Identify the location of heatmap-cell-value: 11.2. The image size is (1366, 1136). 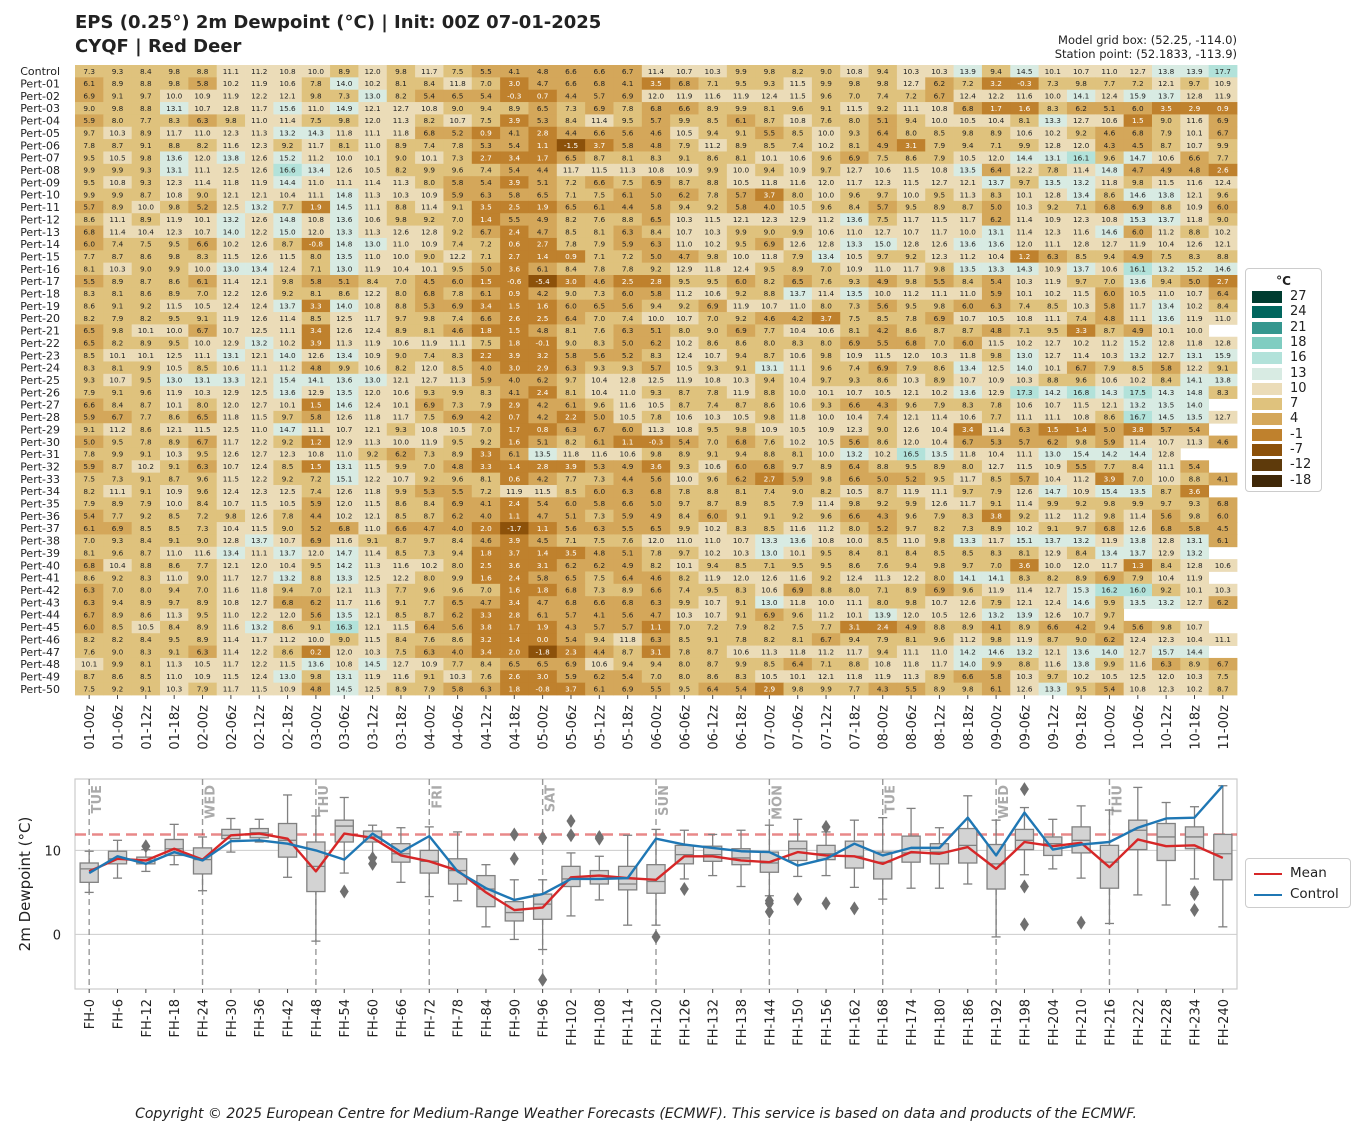
(826, 528).